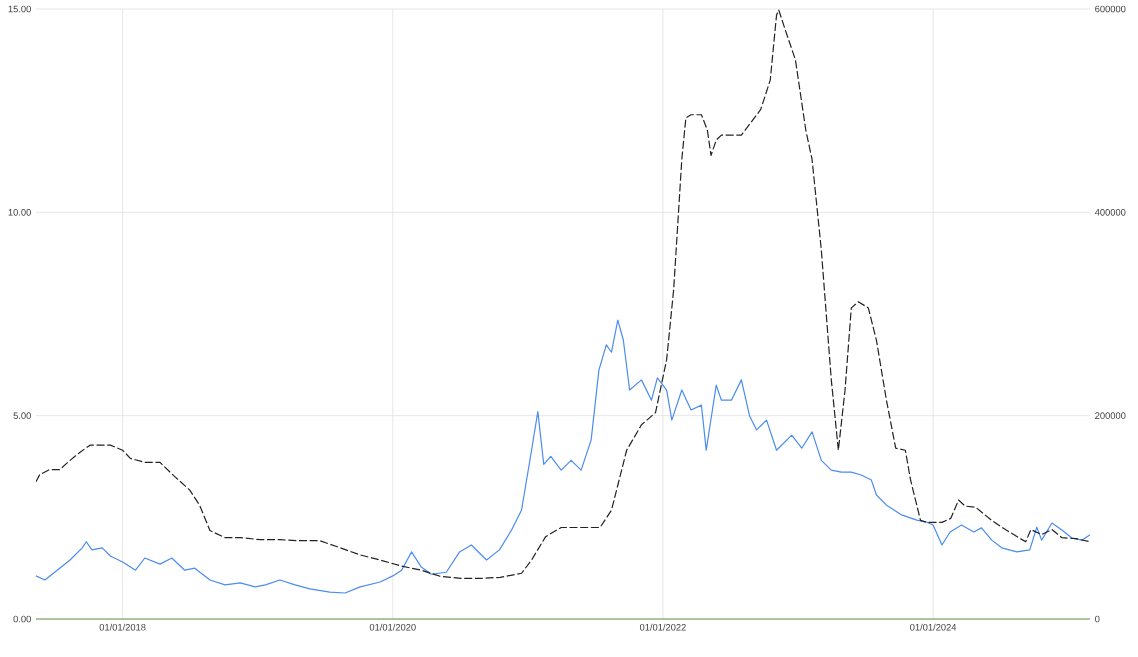  What do you see at coordinates (933, 627) in the screenshot?
I see `x-tick-label: 01/01/2024` at bounding box center [933, 627].